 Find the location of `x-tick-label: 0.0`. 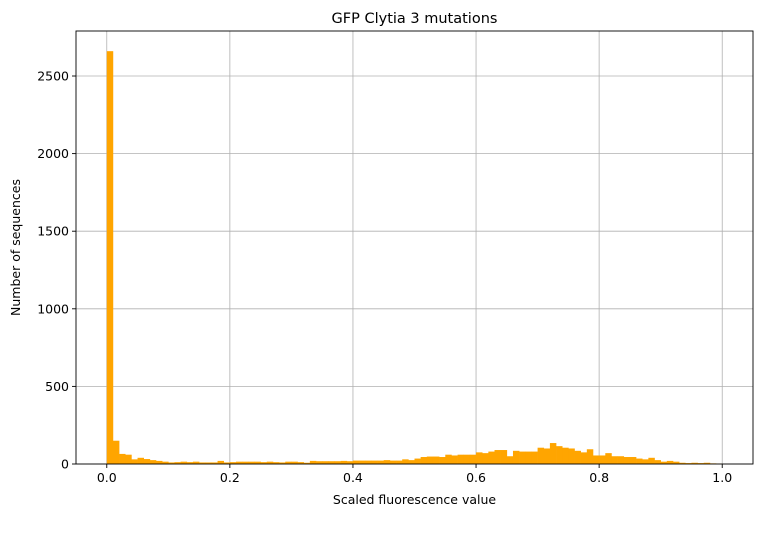

x-tick-label: 0.0 is located at coordinates (107, 477).